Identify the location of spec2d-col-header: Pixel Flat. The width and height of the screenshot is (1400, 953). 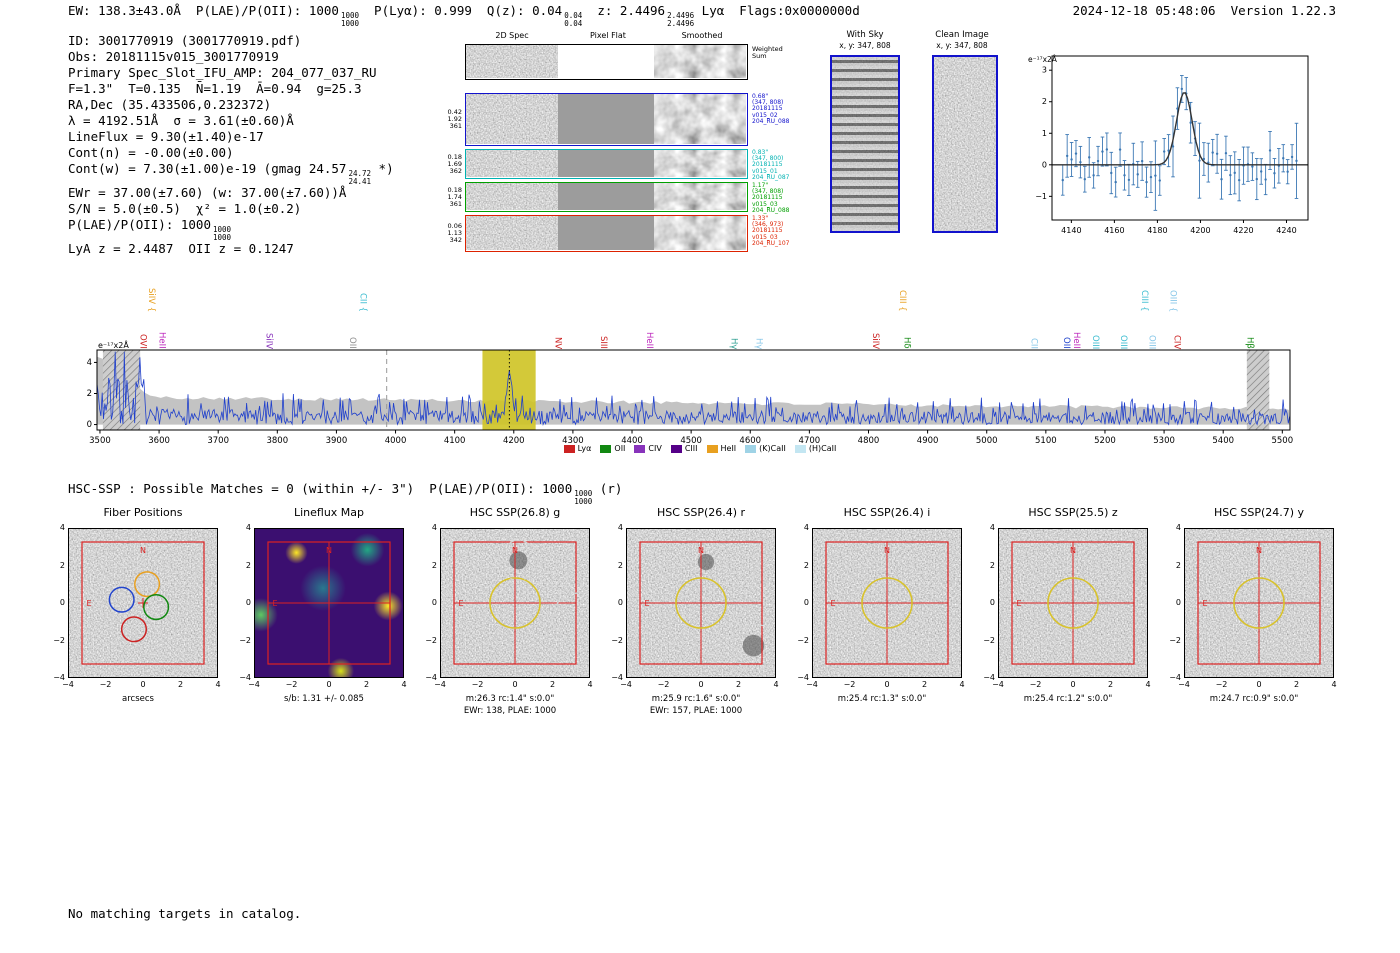
(608, 35).